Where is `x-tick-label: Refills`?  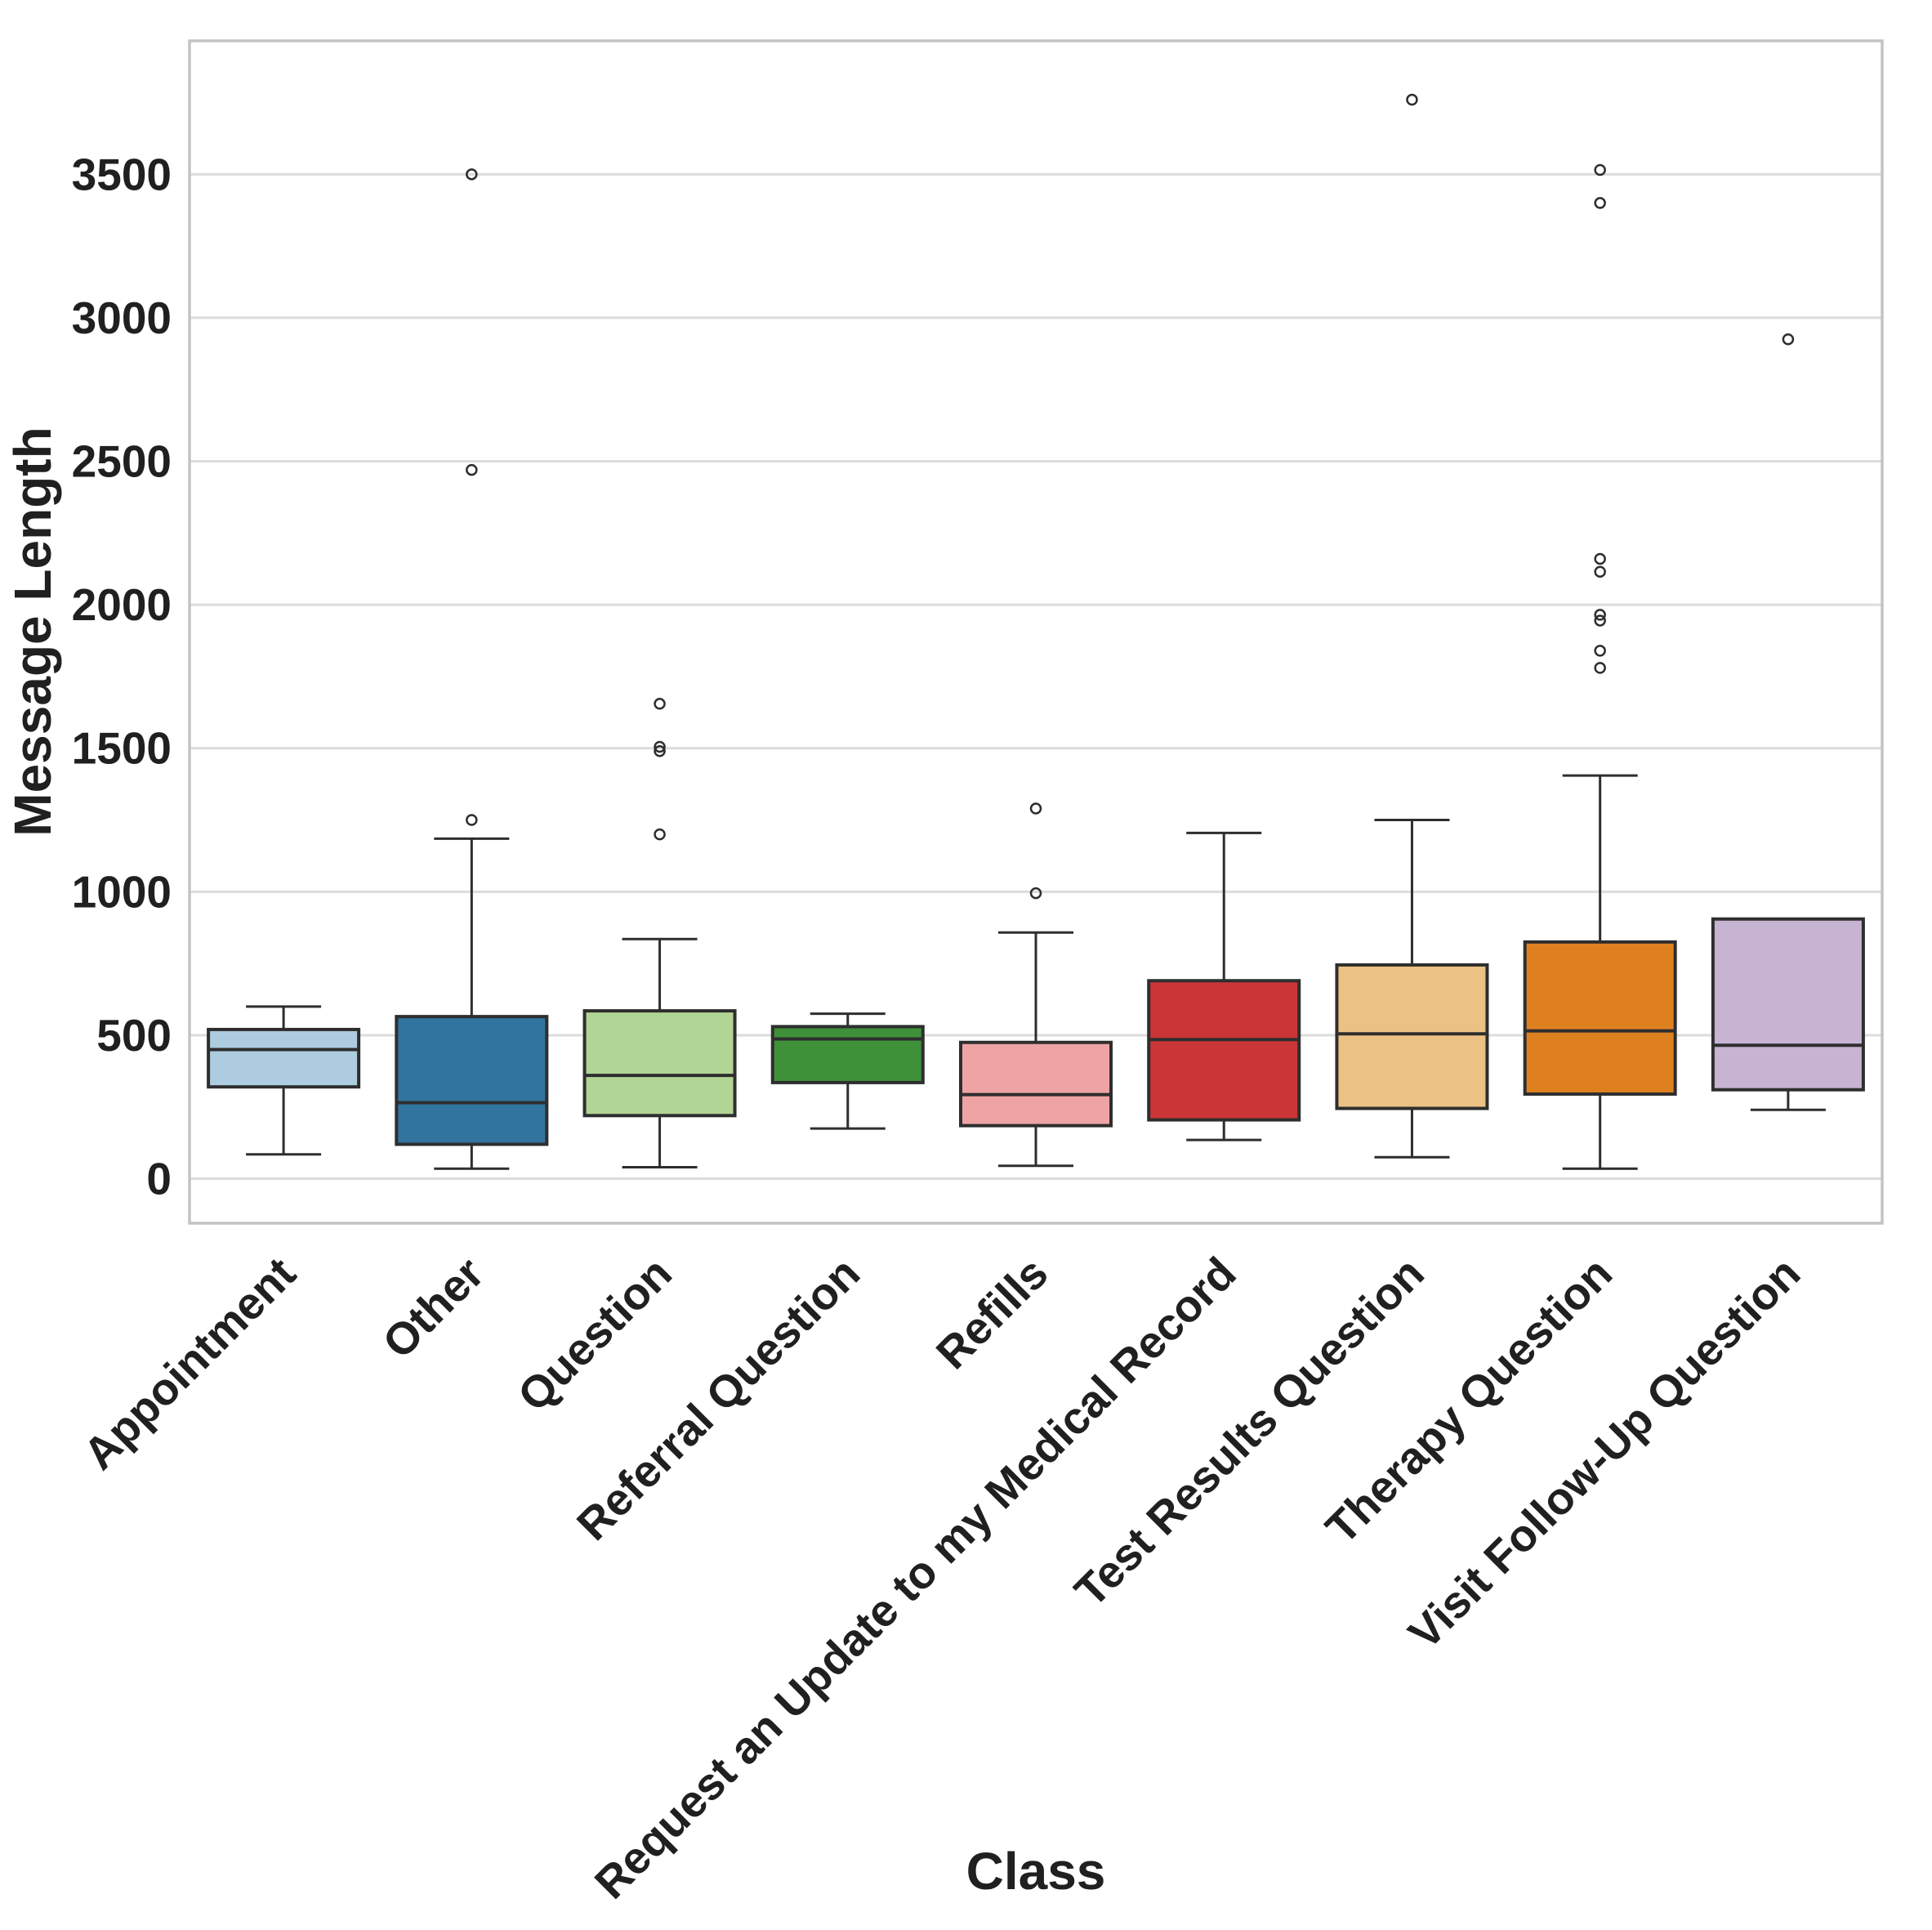 x-tick-label: Refills is located at coordinates (992, 1313).